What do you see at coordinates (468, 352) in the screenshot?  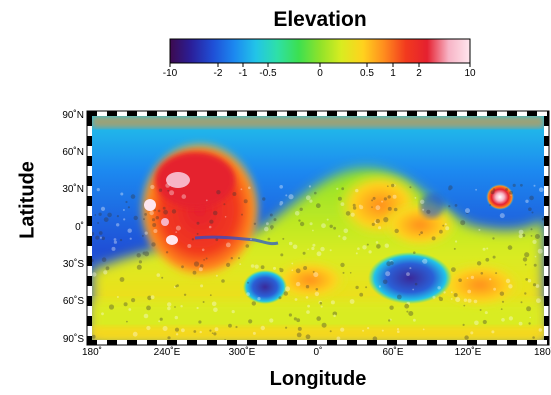 I see `longitude-label: 120˚E` at bounding box center [468, 352].